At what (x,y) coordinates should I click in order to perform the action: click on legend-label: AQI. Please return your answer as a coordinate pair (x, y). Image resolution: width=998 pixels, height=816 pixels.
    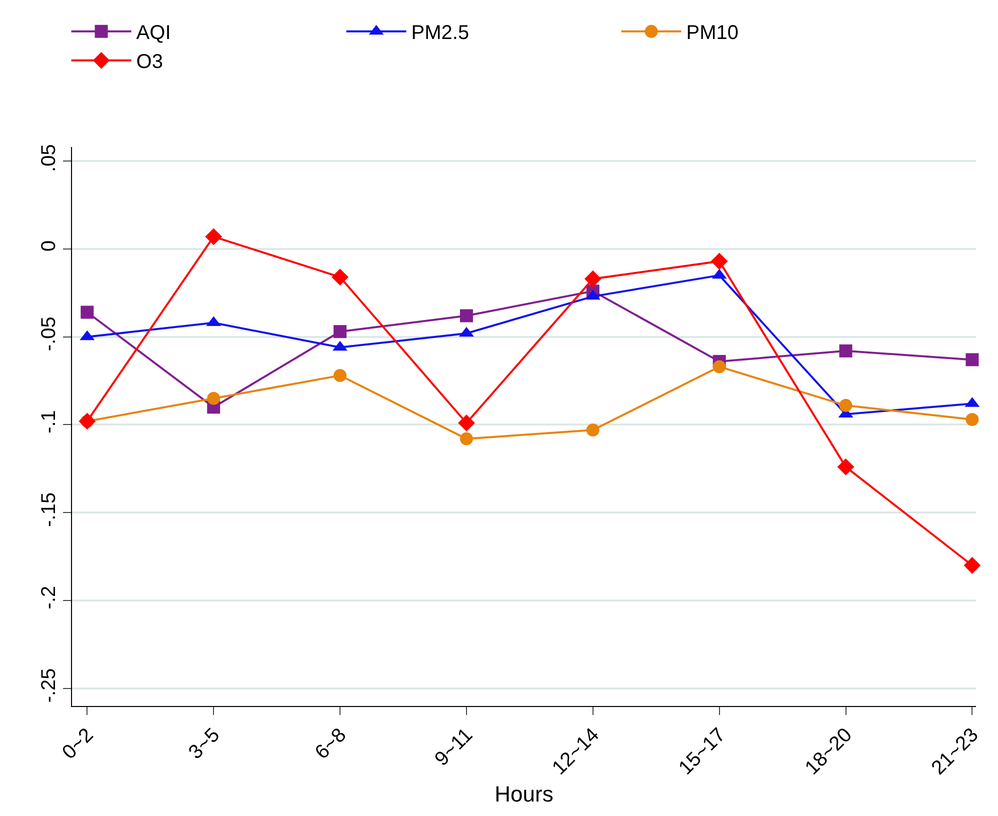
    Looking at the image, I should click on (153, 33).